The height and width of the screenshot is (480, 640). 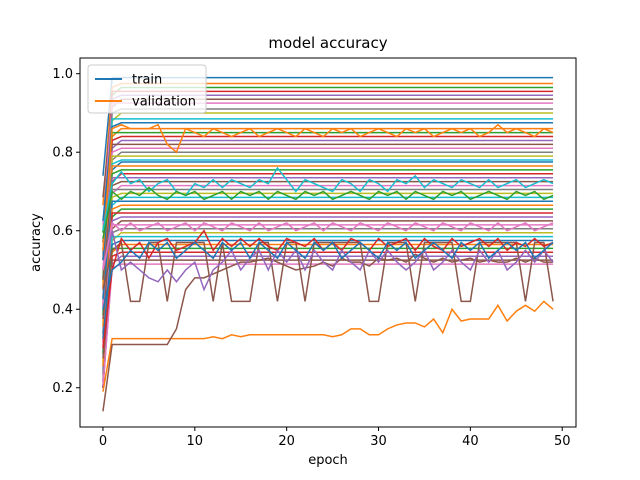 I want to click on x-axis-label: epoch, so click(x=328, y=460).